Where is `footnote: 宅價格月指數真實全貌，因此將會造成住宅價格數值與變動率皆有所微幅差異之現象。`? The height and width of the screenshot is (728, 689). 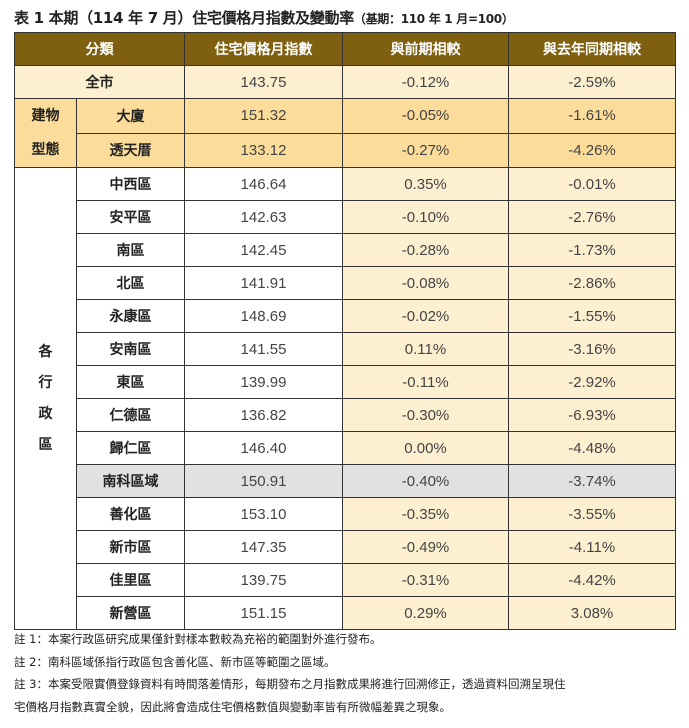 footnote: 宅價格月指數真實全貌，因此將會造成住宅價格數值與變動率皆有所微幅差異之現象。 is located at coordinates (232, 706).